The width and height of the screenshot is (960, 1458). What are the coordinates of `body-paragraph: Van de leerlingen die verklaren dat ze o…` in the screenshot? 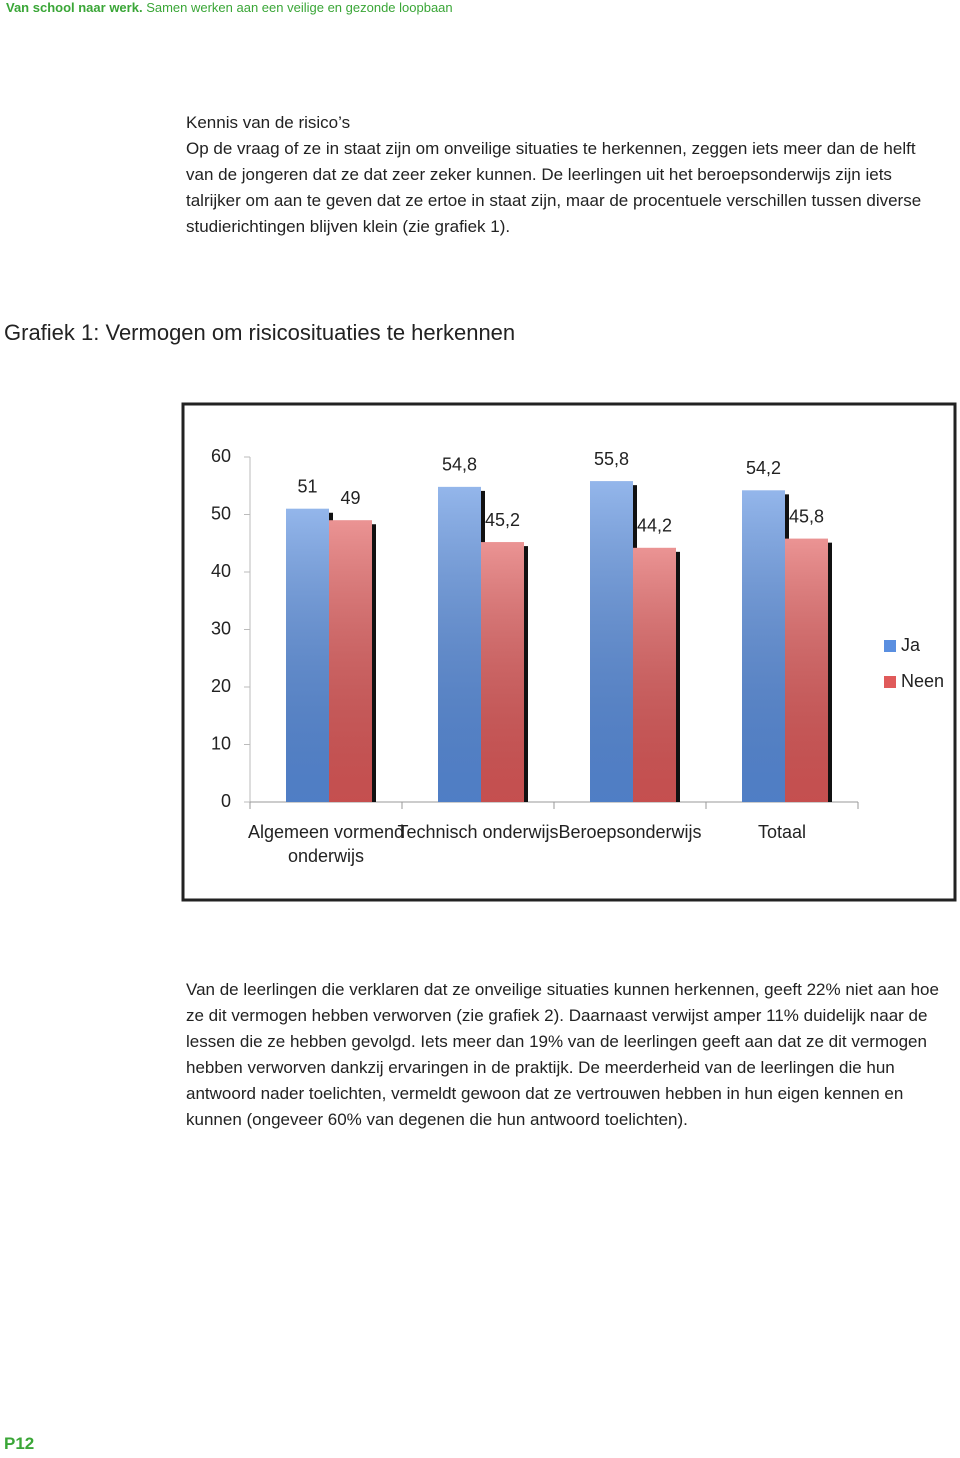 It's located at (562, 1054).